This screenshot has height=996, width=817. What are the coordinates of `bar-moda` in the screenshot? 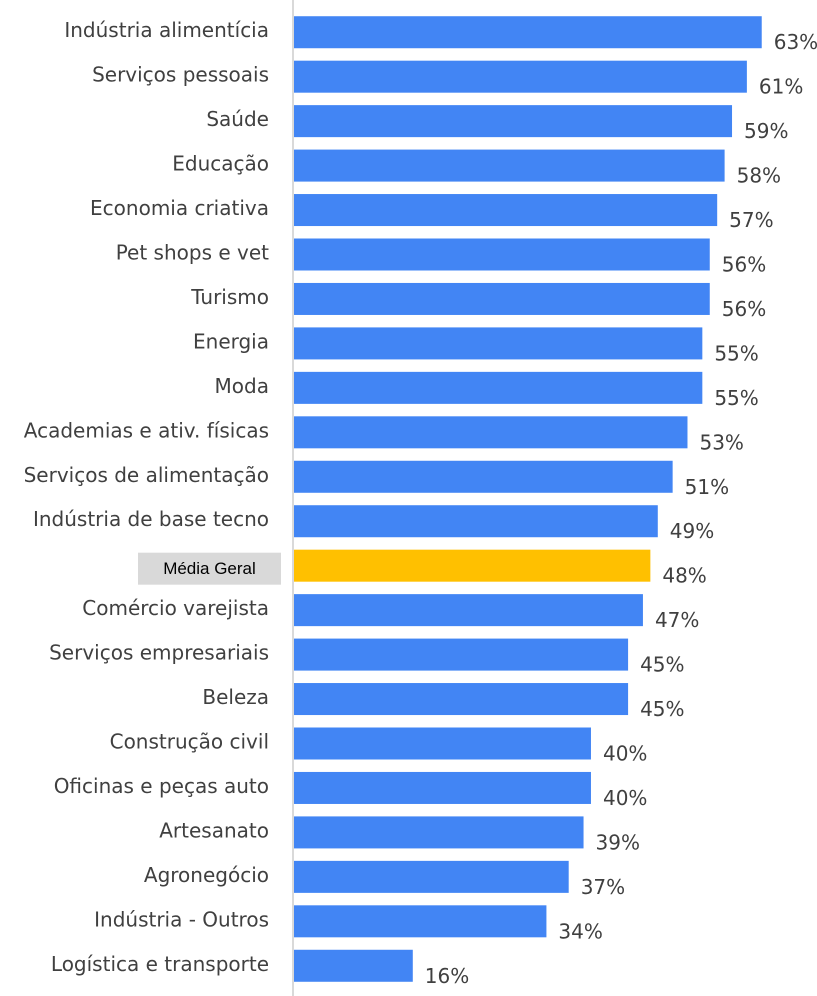 It's located at (498, 387).